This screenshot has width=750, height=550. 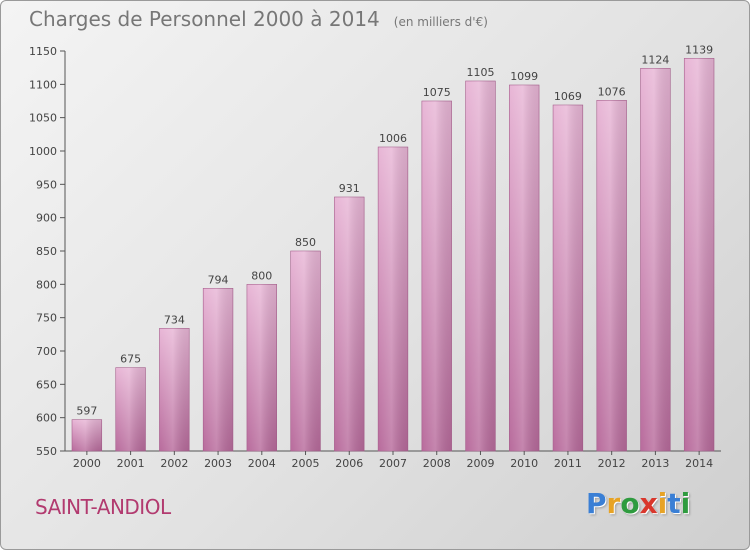 What do you see at coordinates (613, 503) in the screenshot?
I see `logo-letter: r` at bounding box center [613, 503].